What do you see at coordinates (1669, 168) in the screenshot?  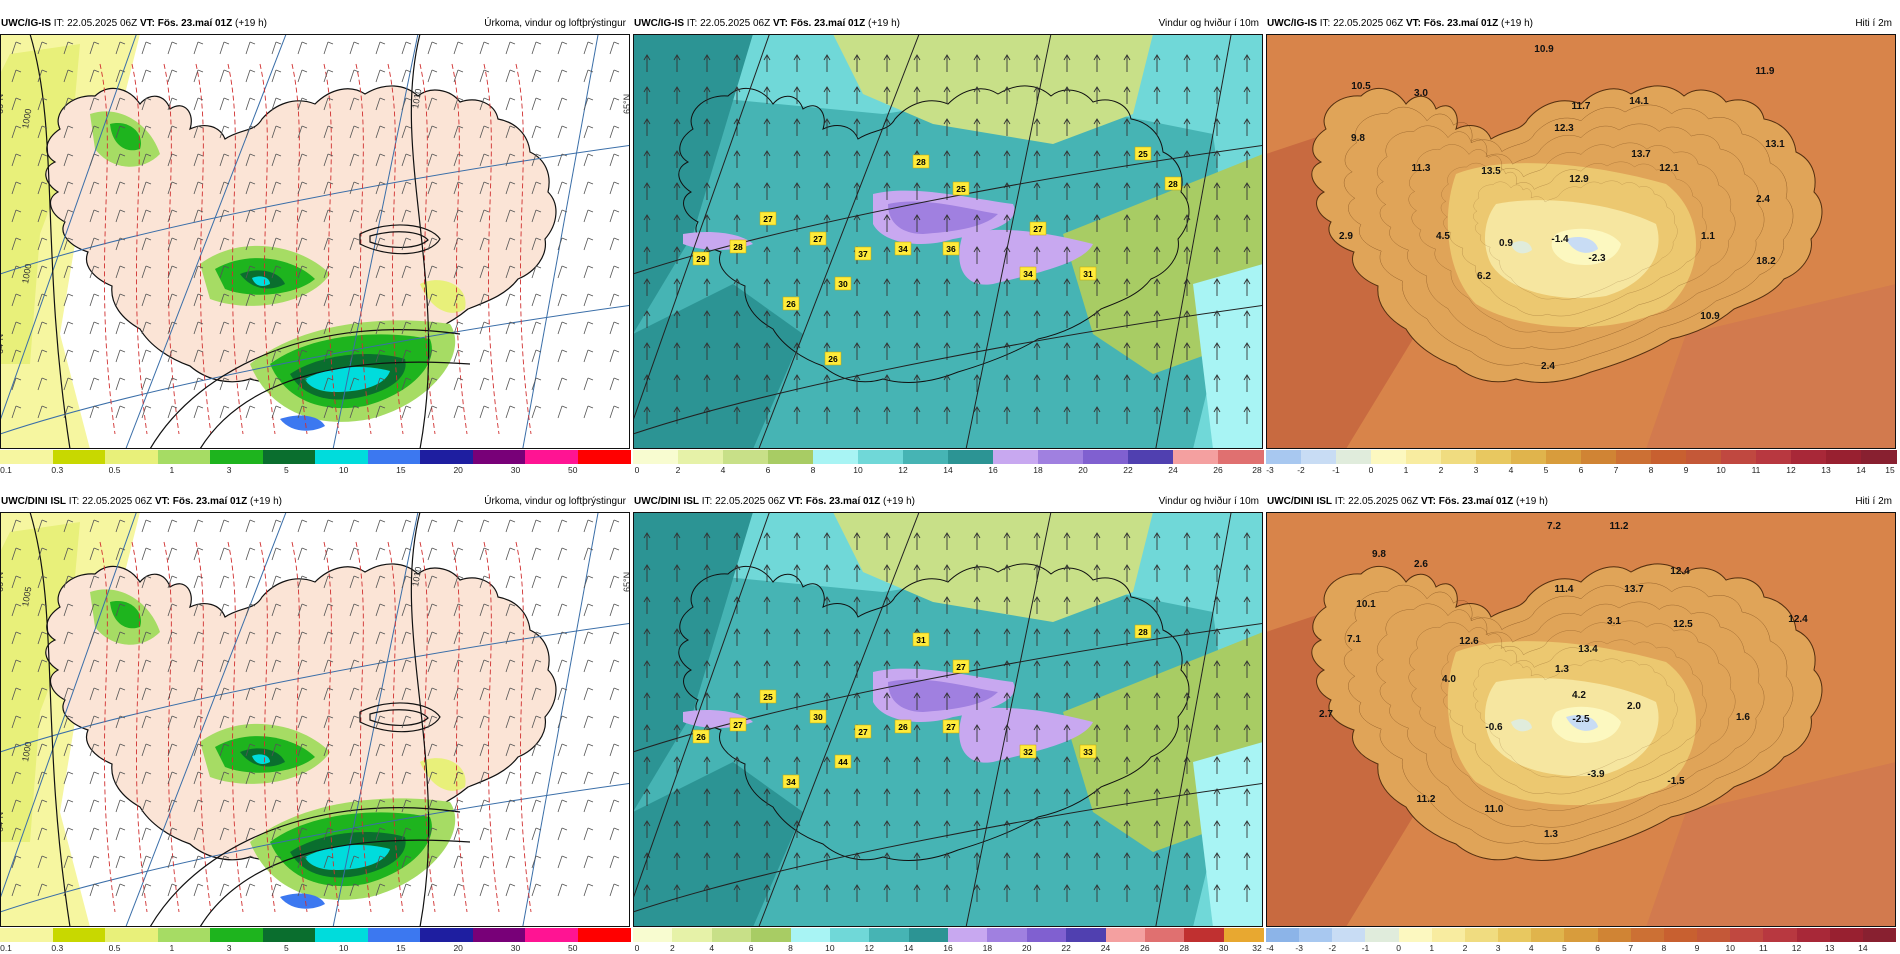 I see `temperature-label: 12.1` at bounding box center [1669, 168].